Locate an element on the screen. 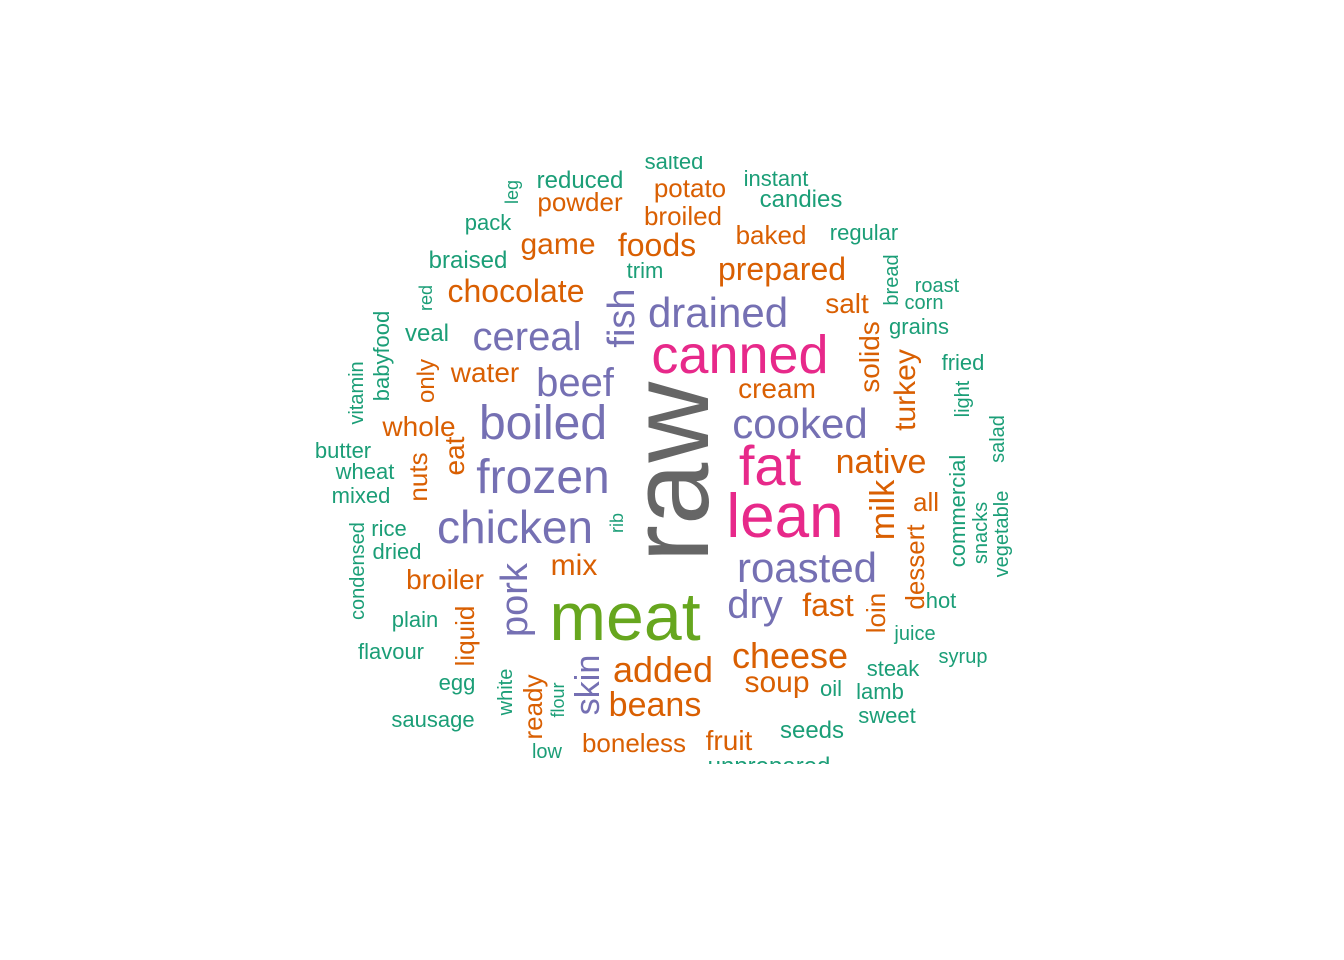 The height and width of the screenshot is (960, 1344). word-sweet: sweet is located at coordinates (887, 715).